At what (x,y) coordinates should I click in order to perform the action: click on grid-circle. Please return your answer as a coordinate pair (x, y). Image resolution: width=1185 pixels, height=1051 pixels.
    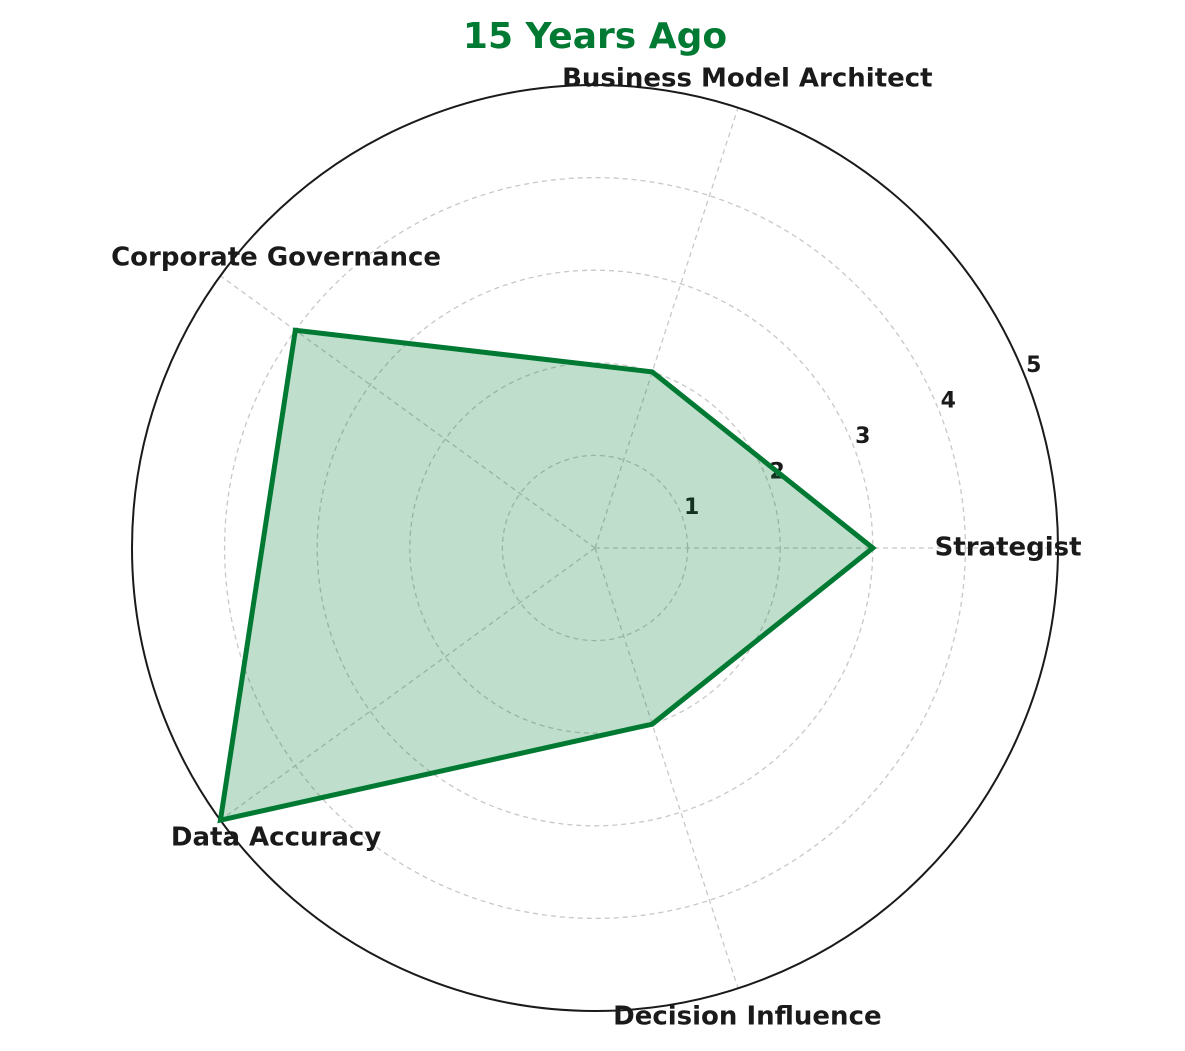
    Looking at the image, I should click on (595, 548).